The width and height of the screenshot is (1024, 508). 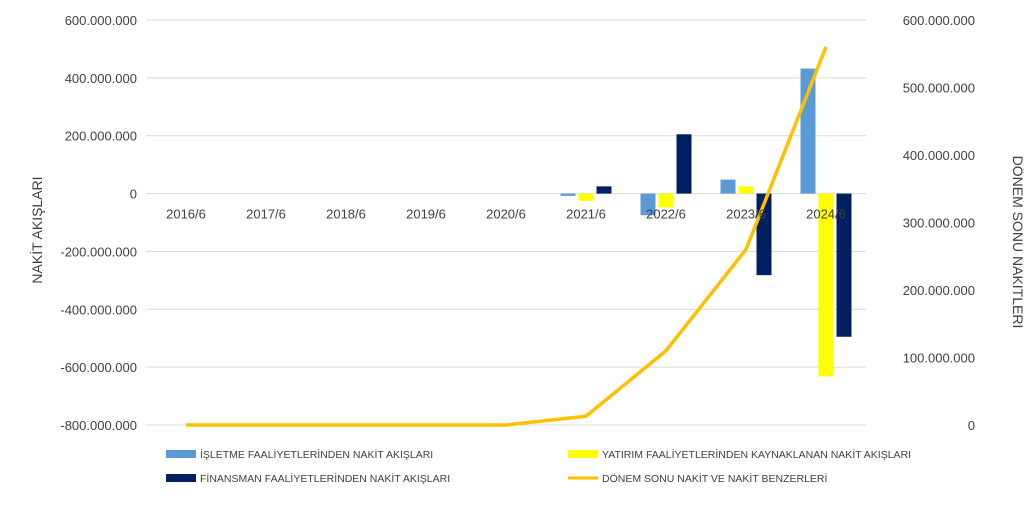 I want to click on right-axis-title: DÖNEM SONU NAKİTLERİ, so click(x=1017, y=242).